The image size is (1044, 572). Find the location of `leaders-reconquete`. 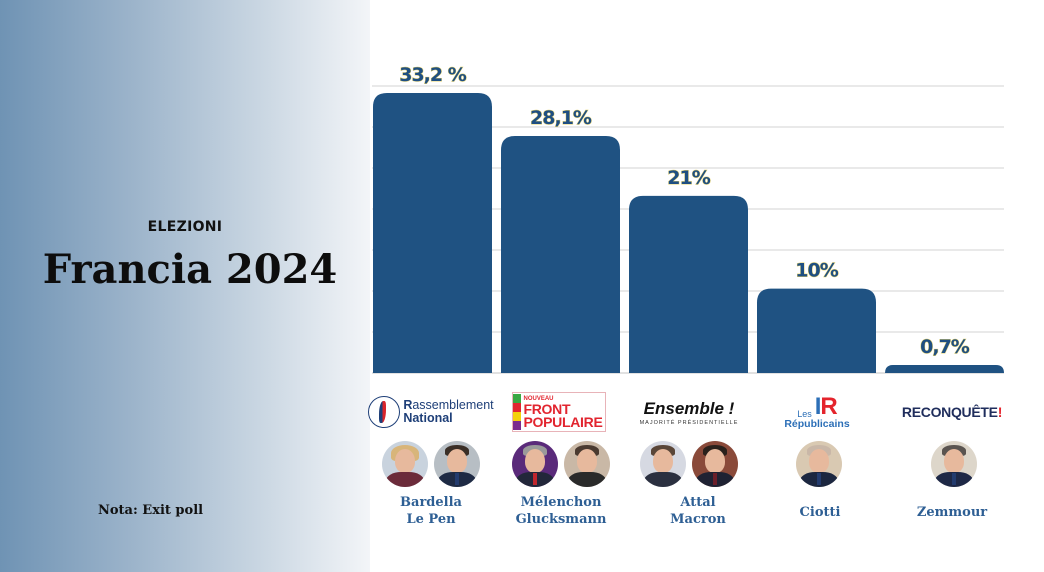

leaders-reconquete is located at coordinates (954, 464).